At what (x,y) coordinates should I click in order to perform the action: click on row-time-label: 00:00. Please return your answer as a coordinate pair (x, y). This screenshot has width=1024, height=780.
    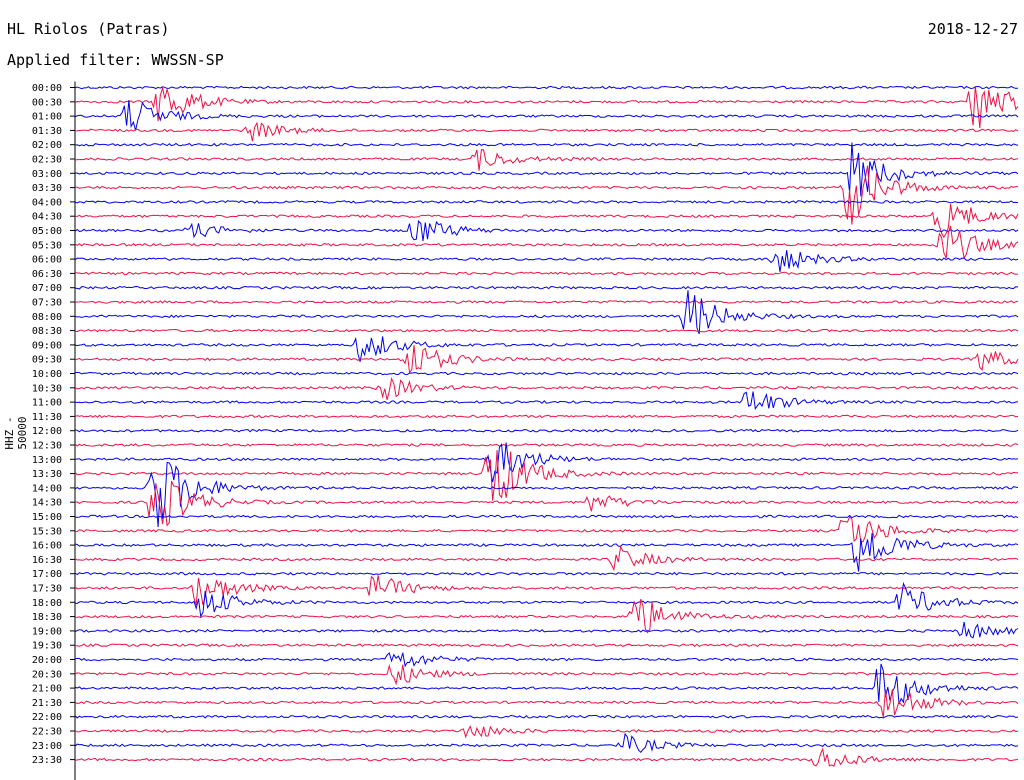
    Looking at the image, I should click on (47, 88).